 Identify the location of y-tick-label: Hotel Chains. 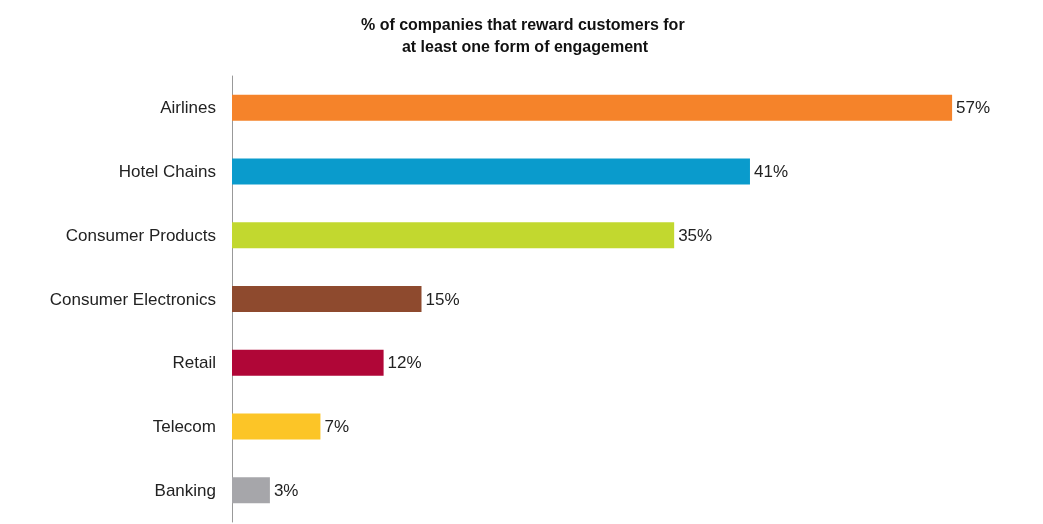
(167, 172).